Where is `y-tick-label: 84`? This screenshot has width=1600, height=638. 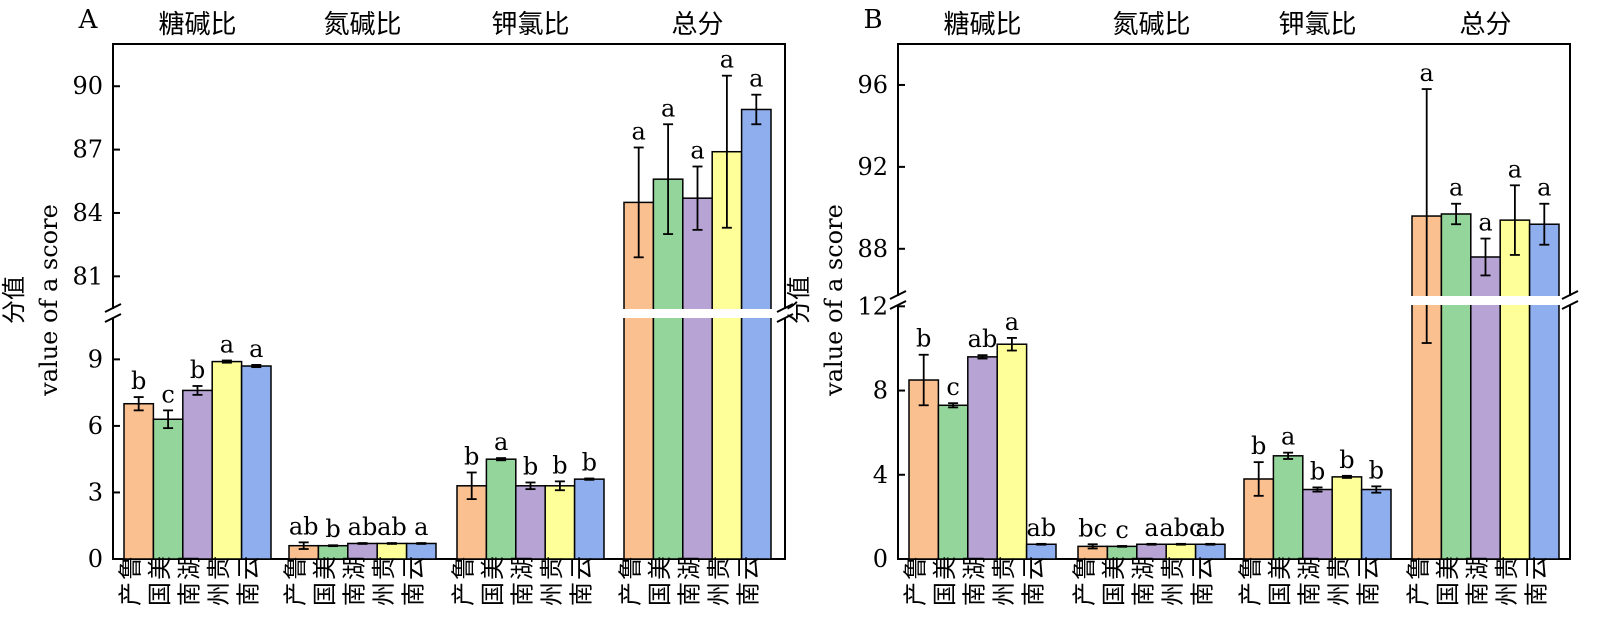
y-tick-label: 84 is located at coordinates (87, 213).